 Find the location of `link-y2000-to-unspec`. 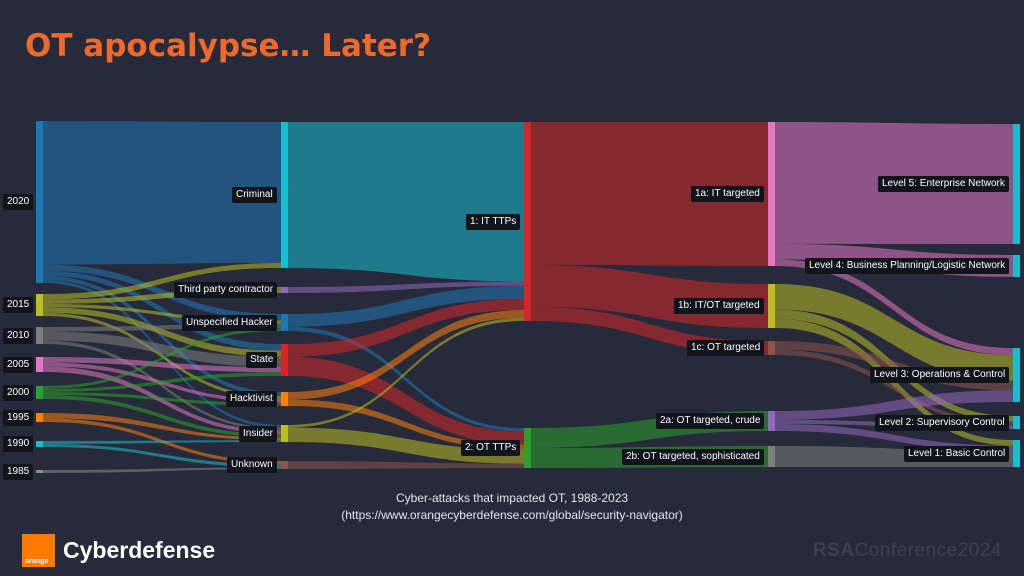

link-y2000-to-unspec is located at coordinates (162, 358).